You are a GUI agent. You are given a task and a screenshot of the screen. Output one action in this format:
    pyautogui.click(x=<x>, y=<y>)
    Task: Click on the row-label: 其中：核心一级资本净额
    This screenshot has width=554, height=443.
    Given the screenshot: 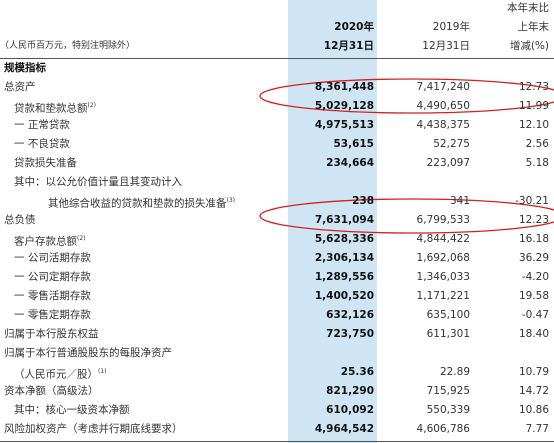 What is the action you would take?
    pyautogui.click(x=72, y=410)
    